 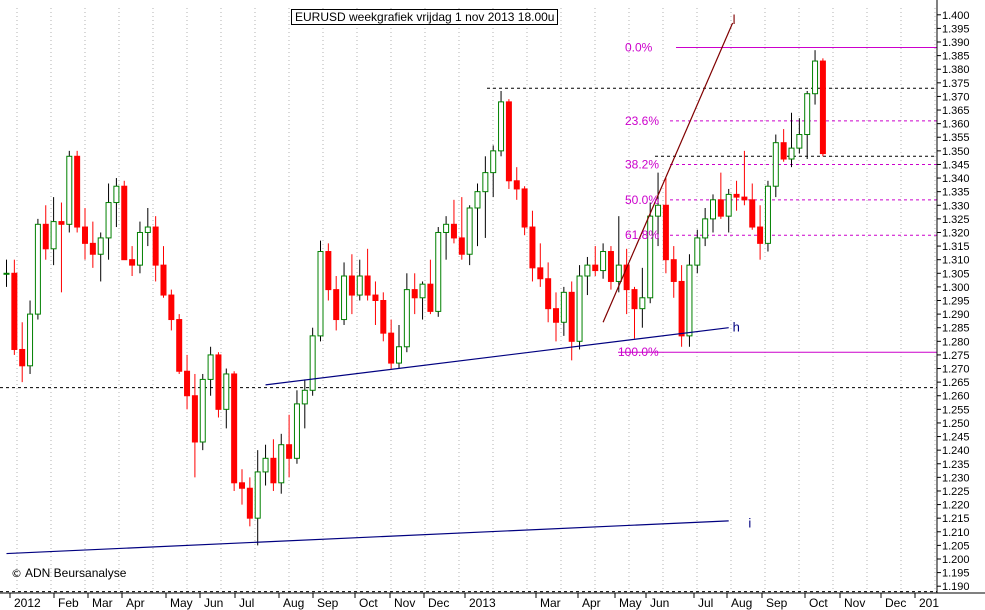 What do you see at coordinates (956, 370) in the screenshot?
I see `y-tick-label: 1.270` at bounding box center [956, 370].